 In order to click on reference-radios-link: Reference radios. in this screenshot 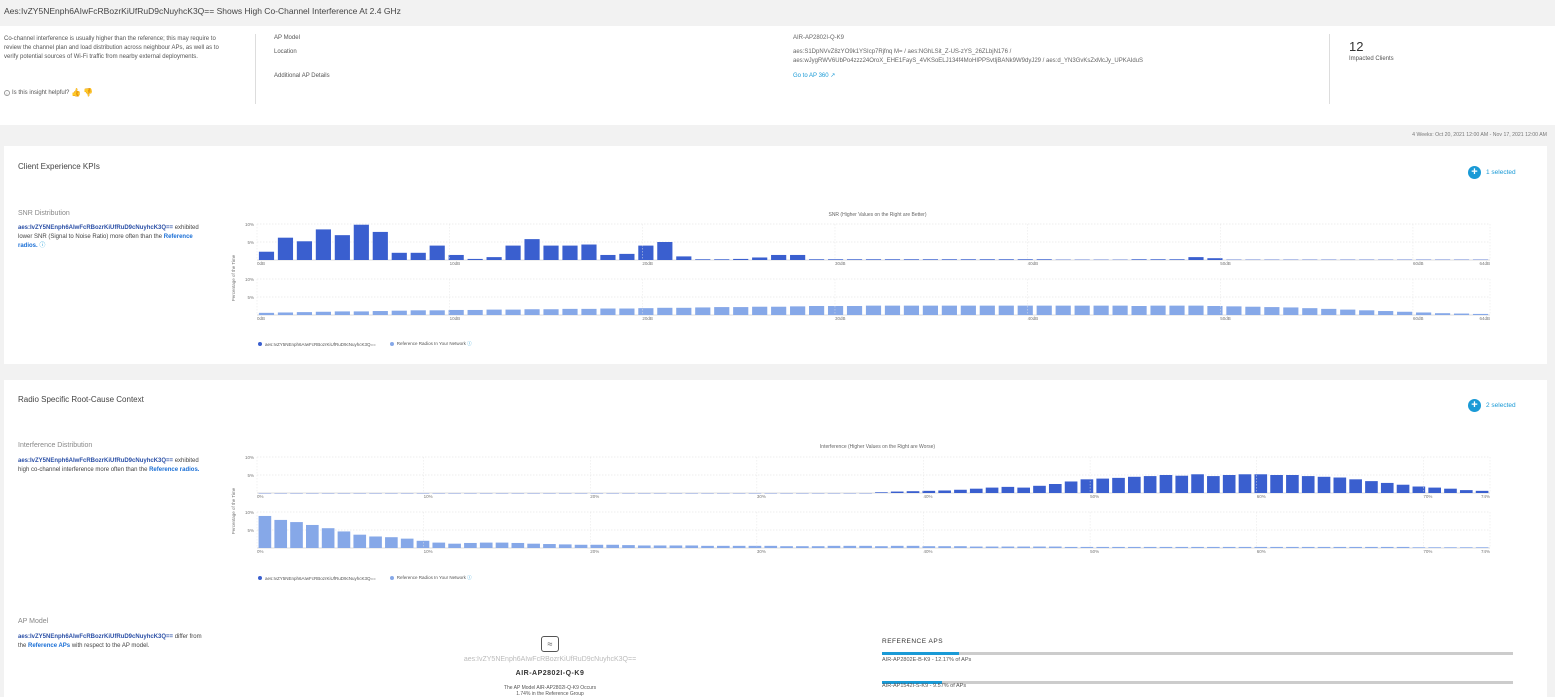, I will do `click(174, 470)`.